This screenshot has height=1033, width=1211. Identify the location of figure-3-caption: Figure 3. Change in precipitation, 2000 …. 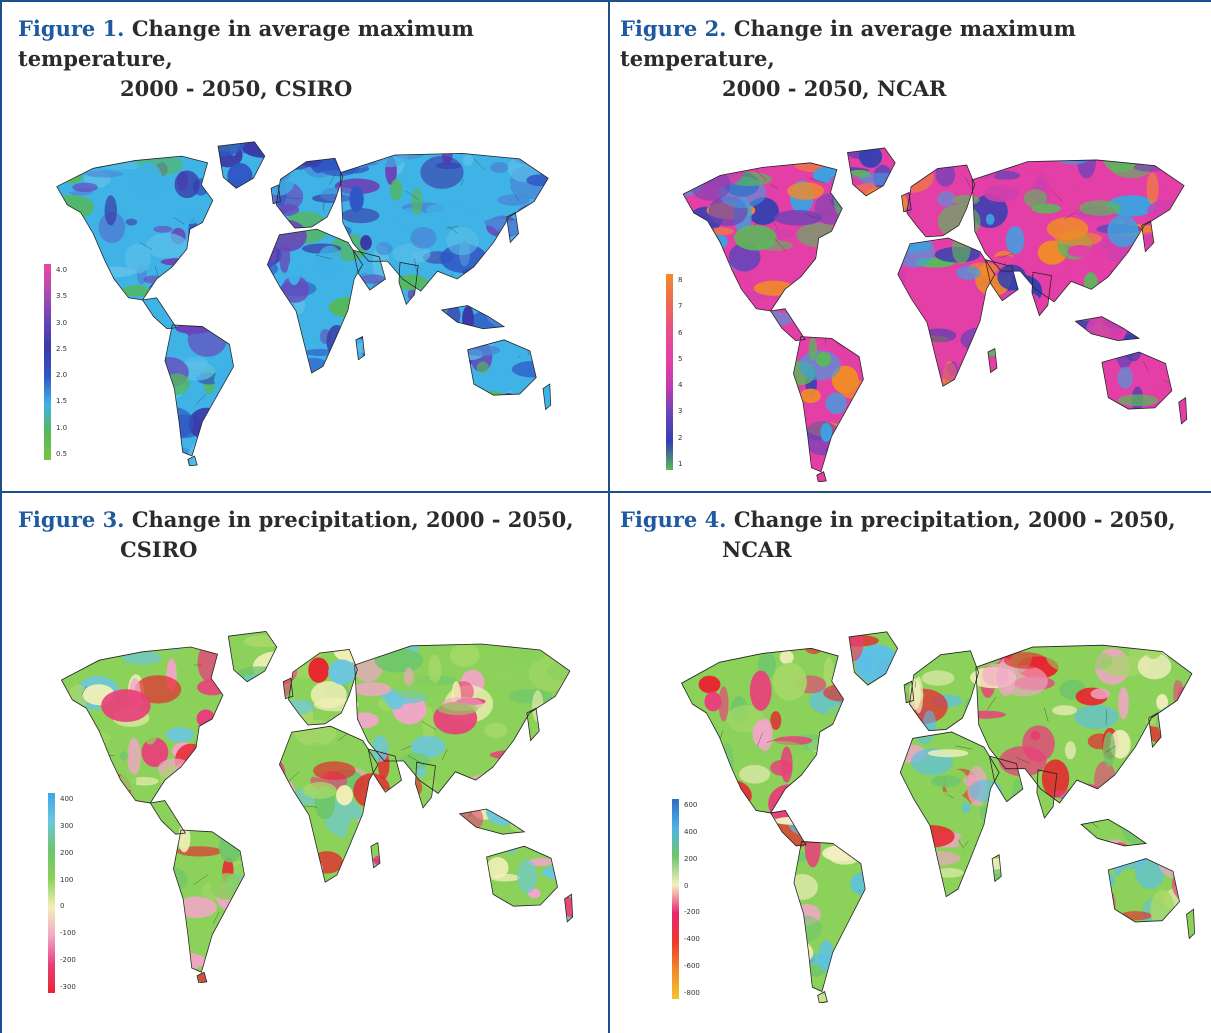
(303, 535).